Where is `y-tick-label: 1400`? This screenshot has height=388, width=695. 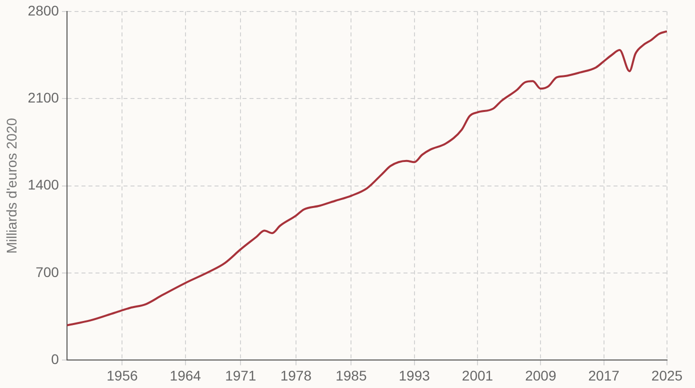
y-tick-label: 1400 is located at coordinates (44, 184).